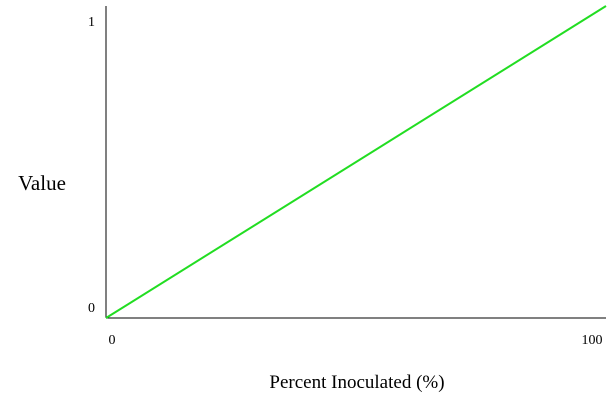 This screenshot has height=396, width=608. What do you see at coordinates (91, 165) in the screenshot?
I see `y-tick-labels: 01` at bounding box center [91, 165].